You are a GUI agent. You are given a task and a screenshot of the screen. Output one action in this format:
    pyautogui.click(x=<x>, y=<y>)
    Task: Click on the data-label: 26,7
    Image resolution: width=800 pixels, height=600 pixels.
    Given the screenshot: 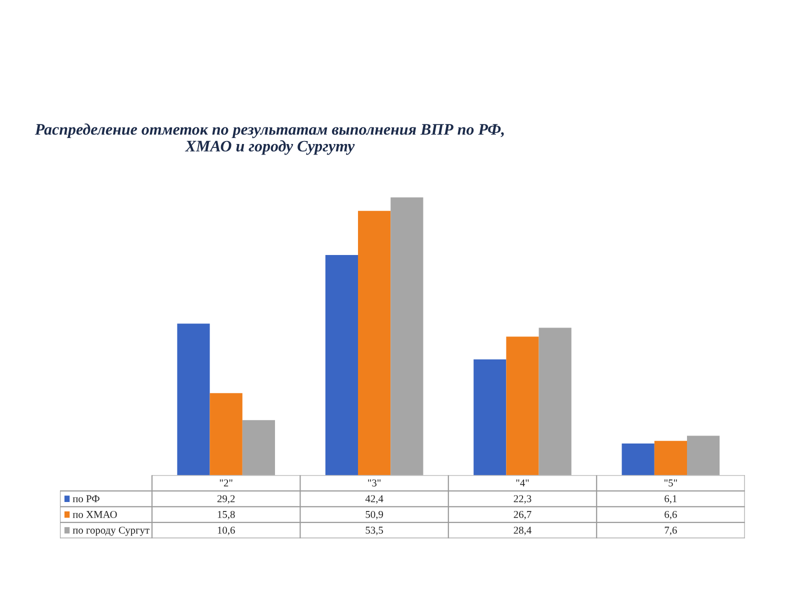 What is the action you would take?
    pyautogui.click(x=523, y=515)
    